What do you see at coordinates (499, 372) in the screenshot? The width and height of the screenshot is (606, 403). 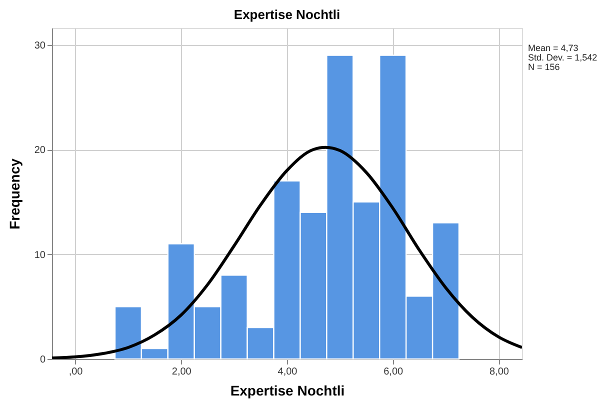 I see `x-tick-label: 8,00` at bounding box center [499, 372].